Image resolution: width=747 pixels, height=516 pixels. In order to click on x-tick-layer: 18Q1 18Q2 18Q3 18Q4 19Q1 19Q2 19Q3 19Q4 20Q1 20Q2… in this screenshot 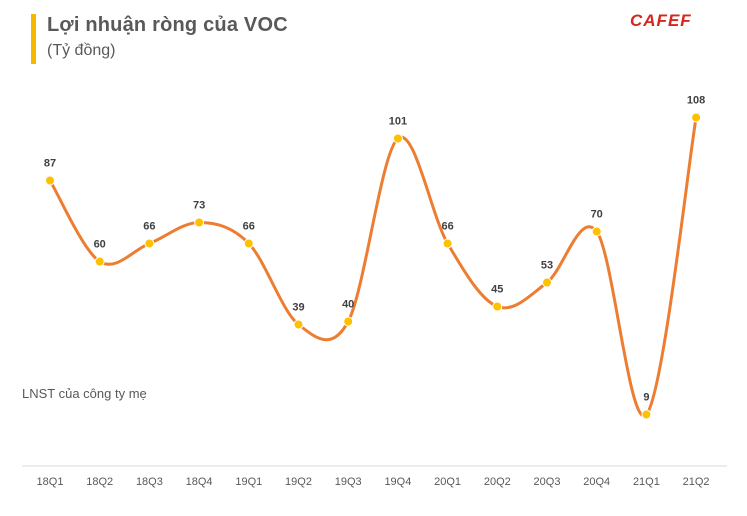, I will do `click(373, 482)`.